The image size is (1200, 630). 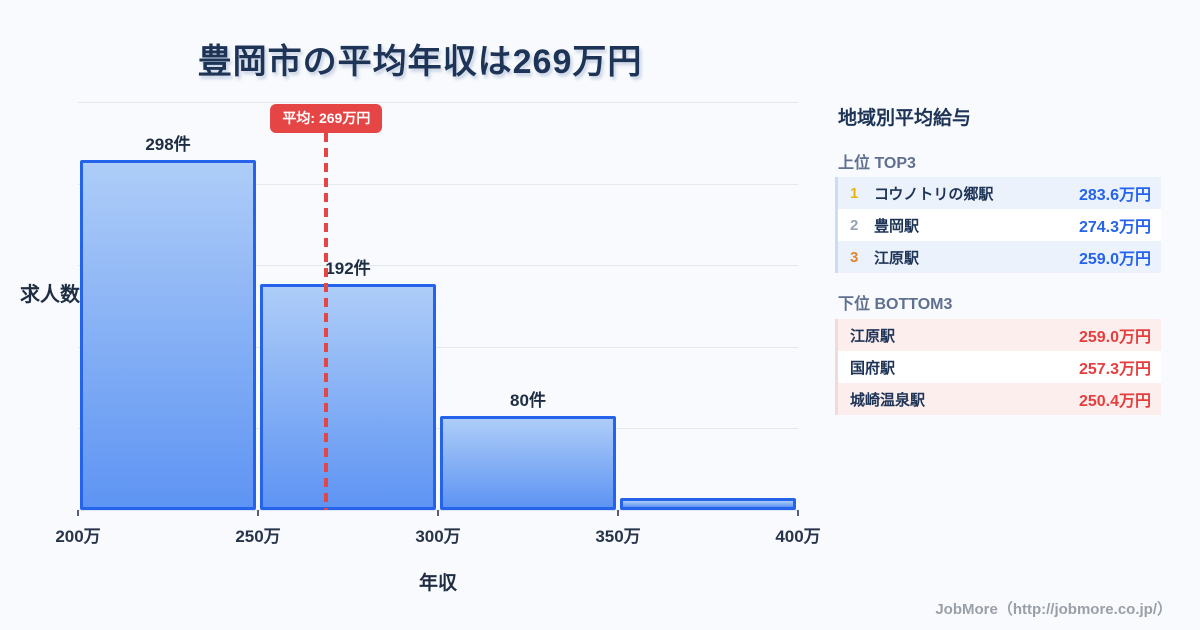 I want to click on bar-value-label: 298件, so click(x=168, y=144).